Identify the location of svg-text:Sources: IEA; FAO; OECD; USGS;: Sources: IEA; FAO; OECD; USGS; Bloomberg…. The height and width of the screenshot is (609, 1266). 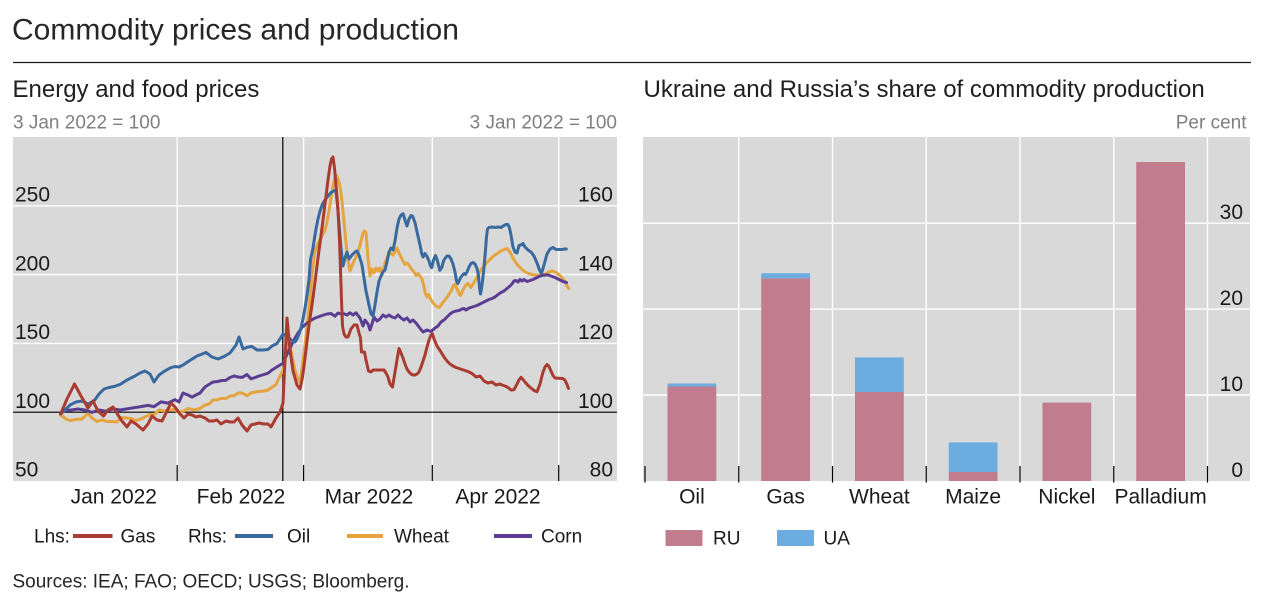
(211, 582).